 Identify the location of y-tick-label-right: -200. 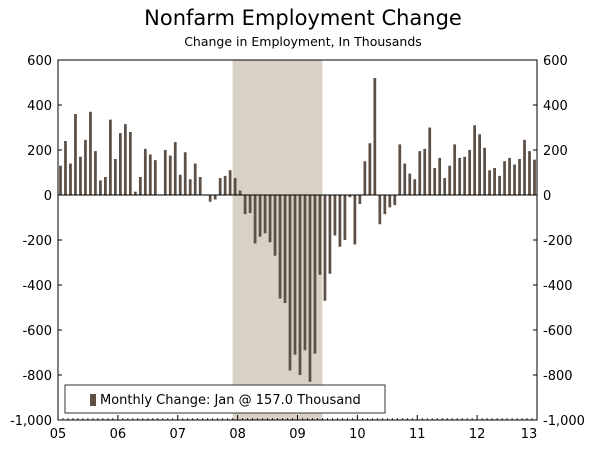
(558, 241).